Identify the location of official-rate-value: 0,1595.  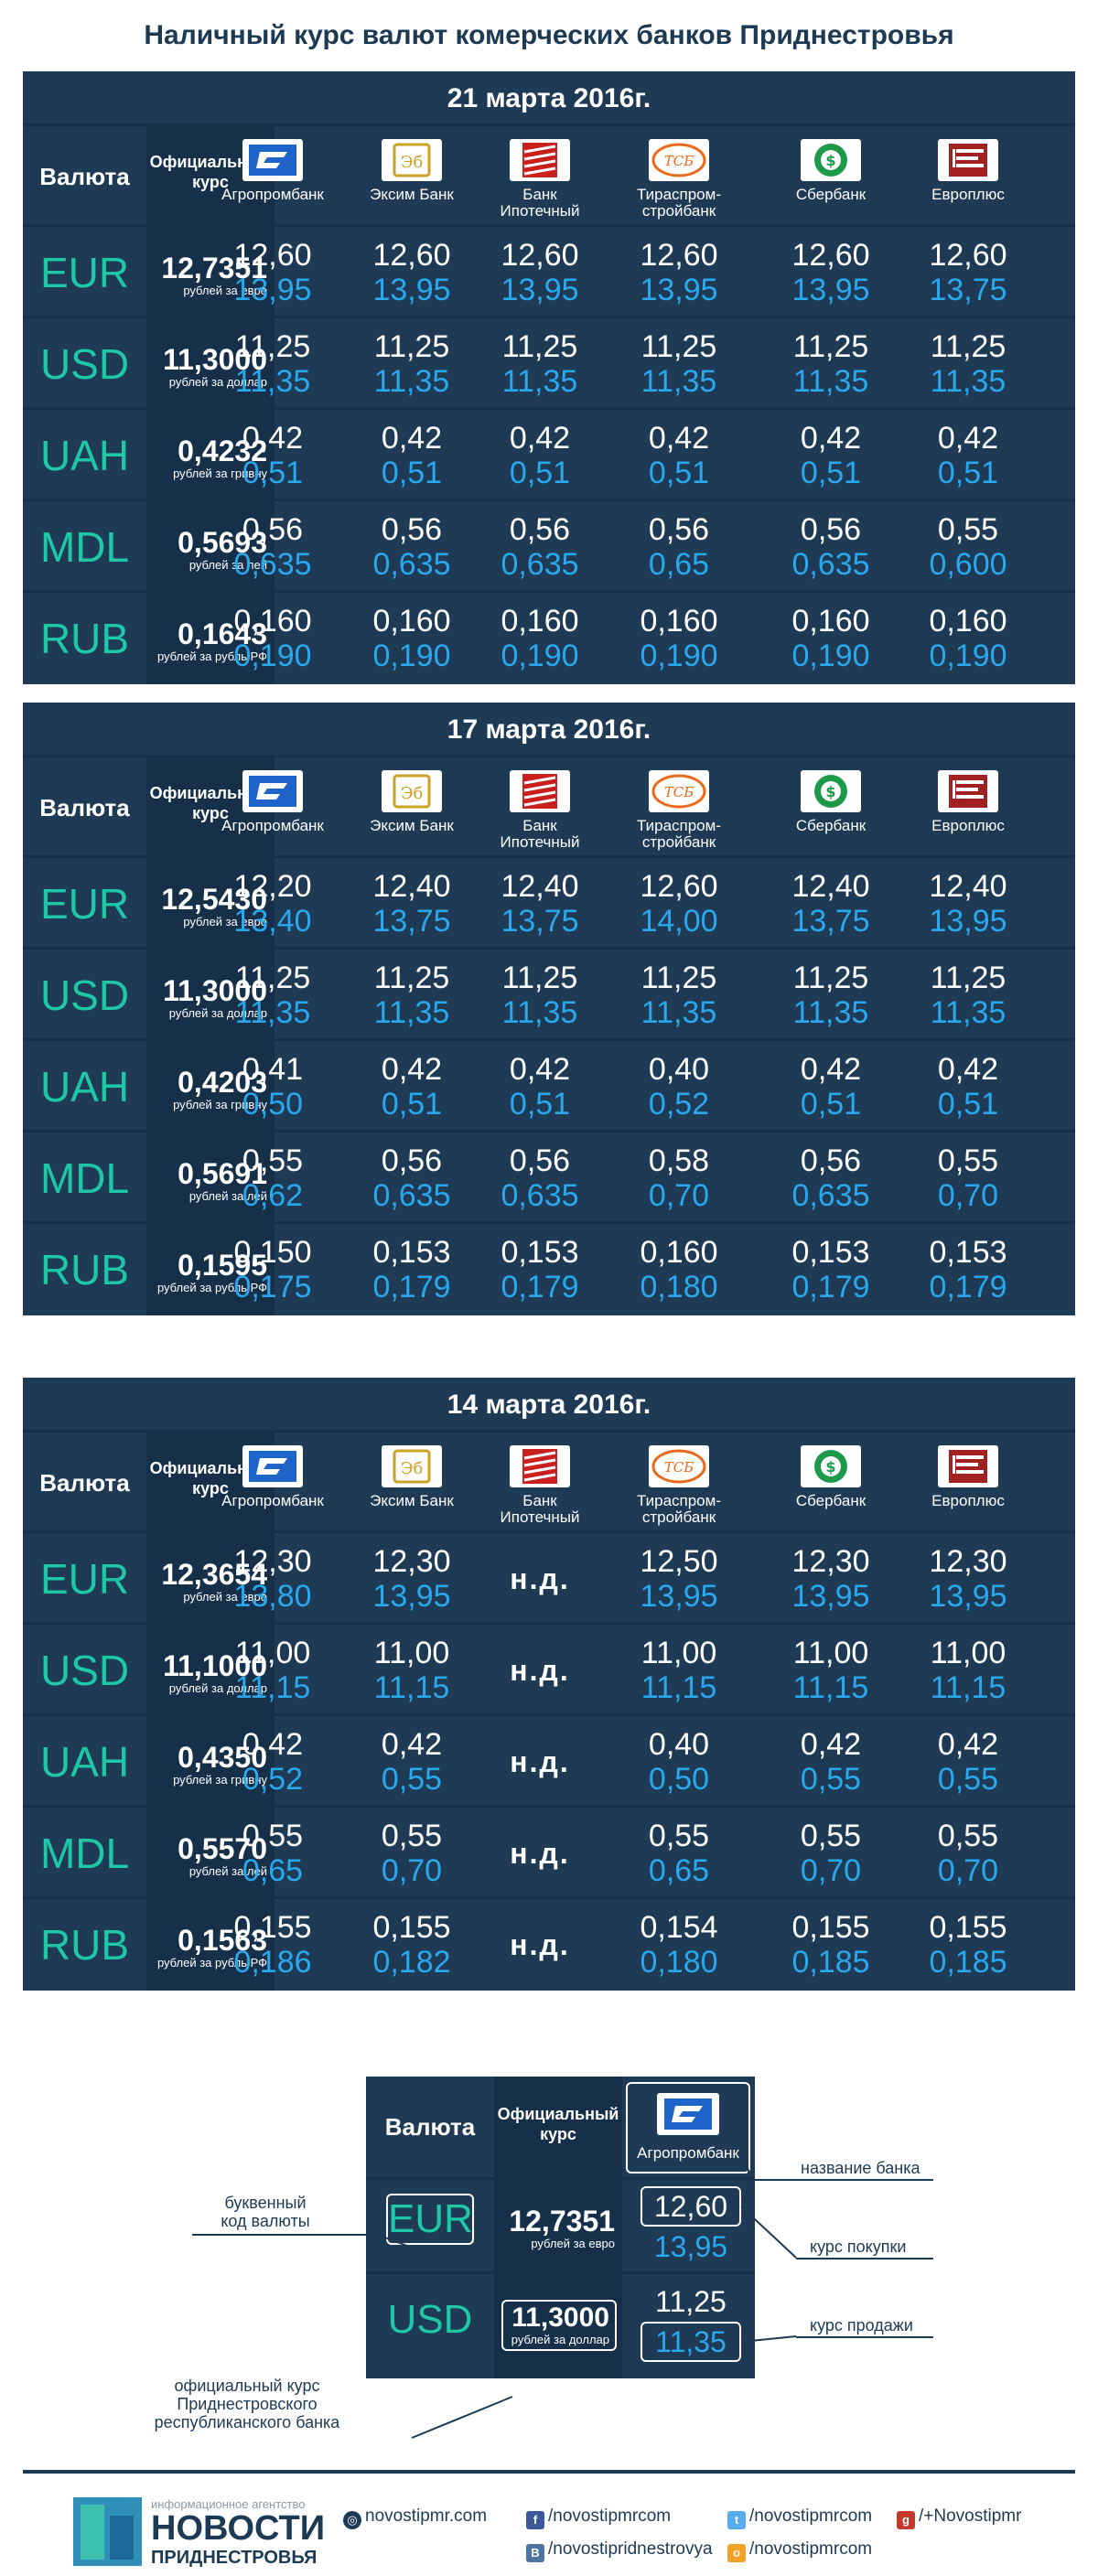
(223, 1265).